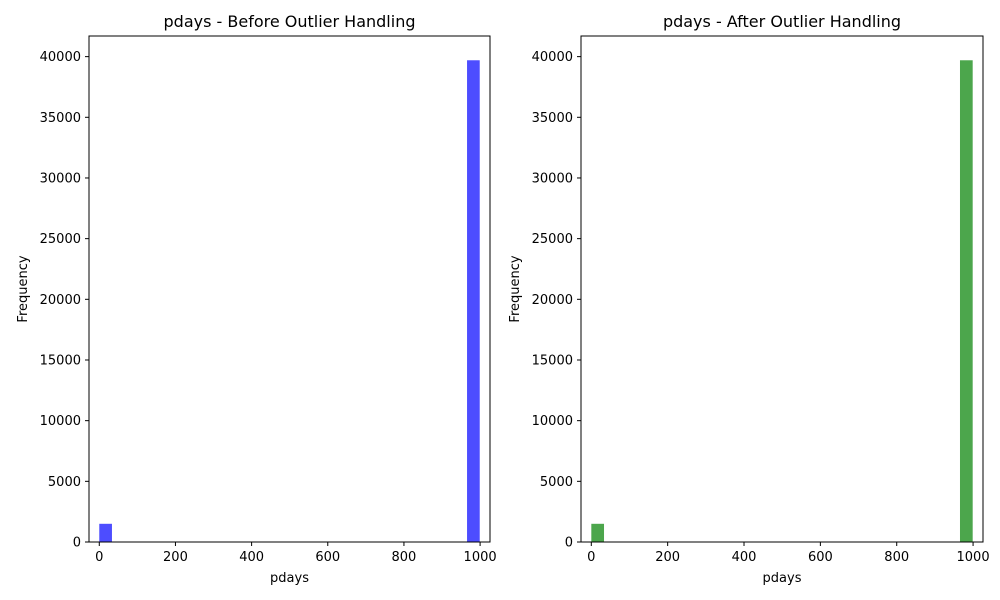 The image size is (1000, 600). What do you see at coordinates (290, 21) in the screenshot?
I see `chart-title: pdays - Before Outlier Handling` at bounding box center [290, 21].